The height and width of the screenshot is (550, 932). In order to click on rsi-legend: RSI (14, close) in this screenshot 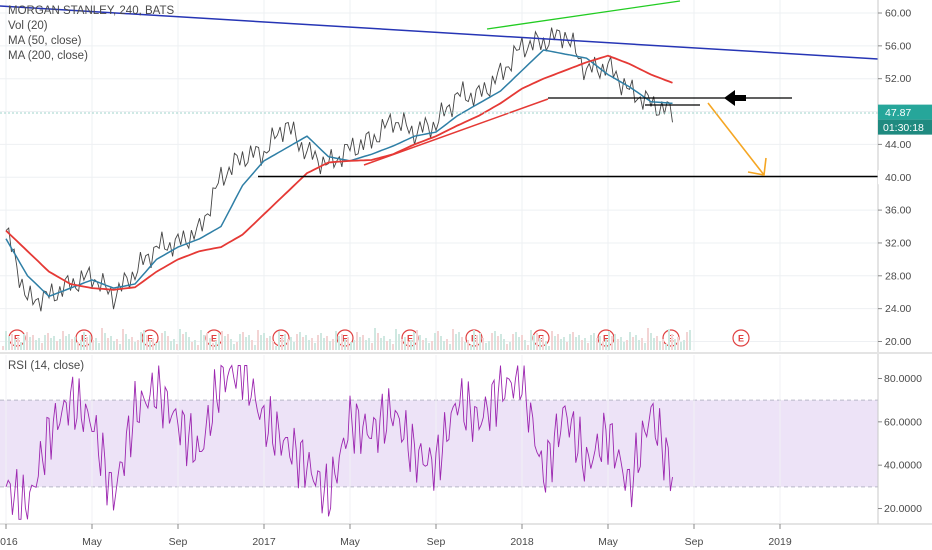, I will do `click(46, 366)`.